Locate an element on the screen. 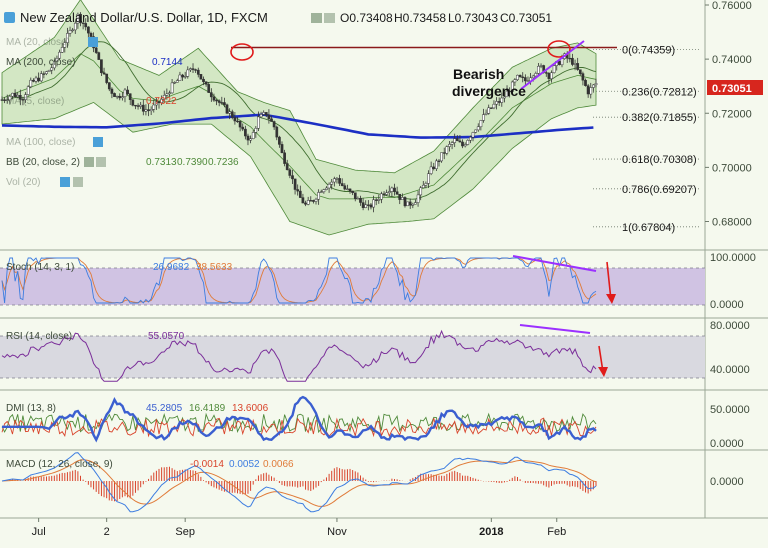 This screenshot has height=548, width=768. legend-ma20-settings-icon is located at coordinates (93, 42).